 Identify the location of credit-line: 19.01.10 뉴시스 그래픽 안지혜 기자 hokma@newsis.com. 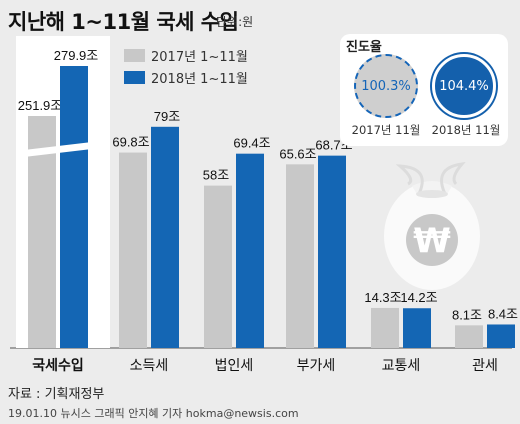
(153, 413).